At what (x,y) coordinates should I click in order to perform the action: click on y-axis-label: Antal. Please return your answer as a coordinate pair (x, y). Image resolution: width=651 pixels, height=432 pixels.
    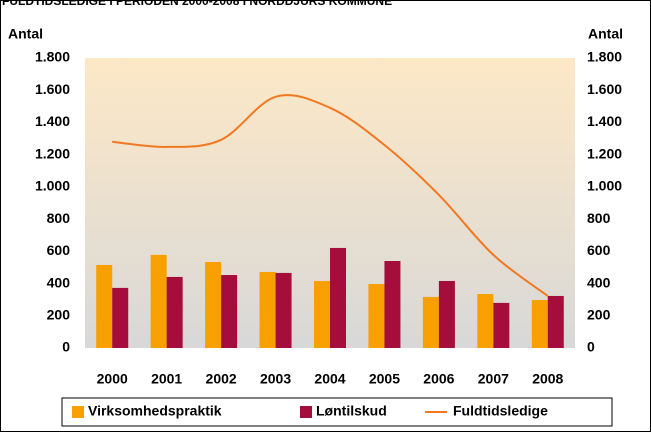
    Looking at the image, I should click on (25, 34).